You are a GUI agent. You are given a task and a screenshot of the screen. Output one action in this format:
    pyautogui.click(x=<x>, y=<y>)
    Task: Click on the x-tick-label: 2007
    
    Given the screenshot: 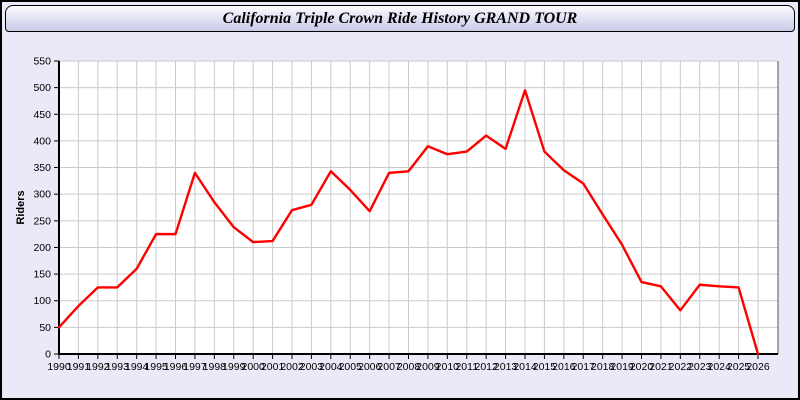 What is the action you would take?
    pyautogui.click(x=389, y=367)
    